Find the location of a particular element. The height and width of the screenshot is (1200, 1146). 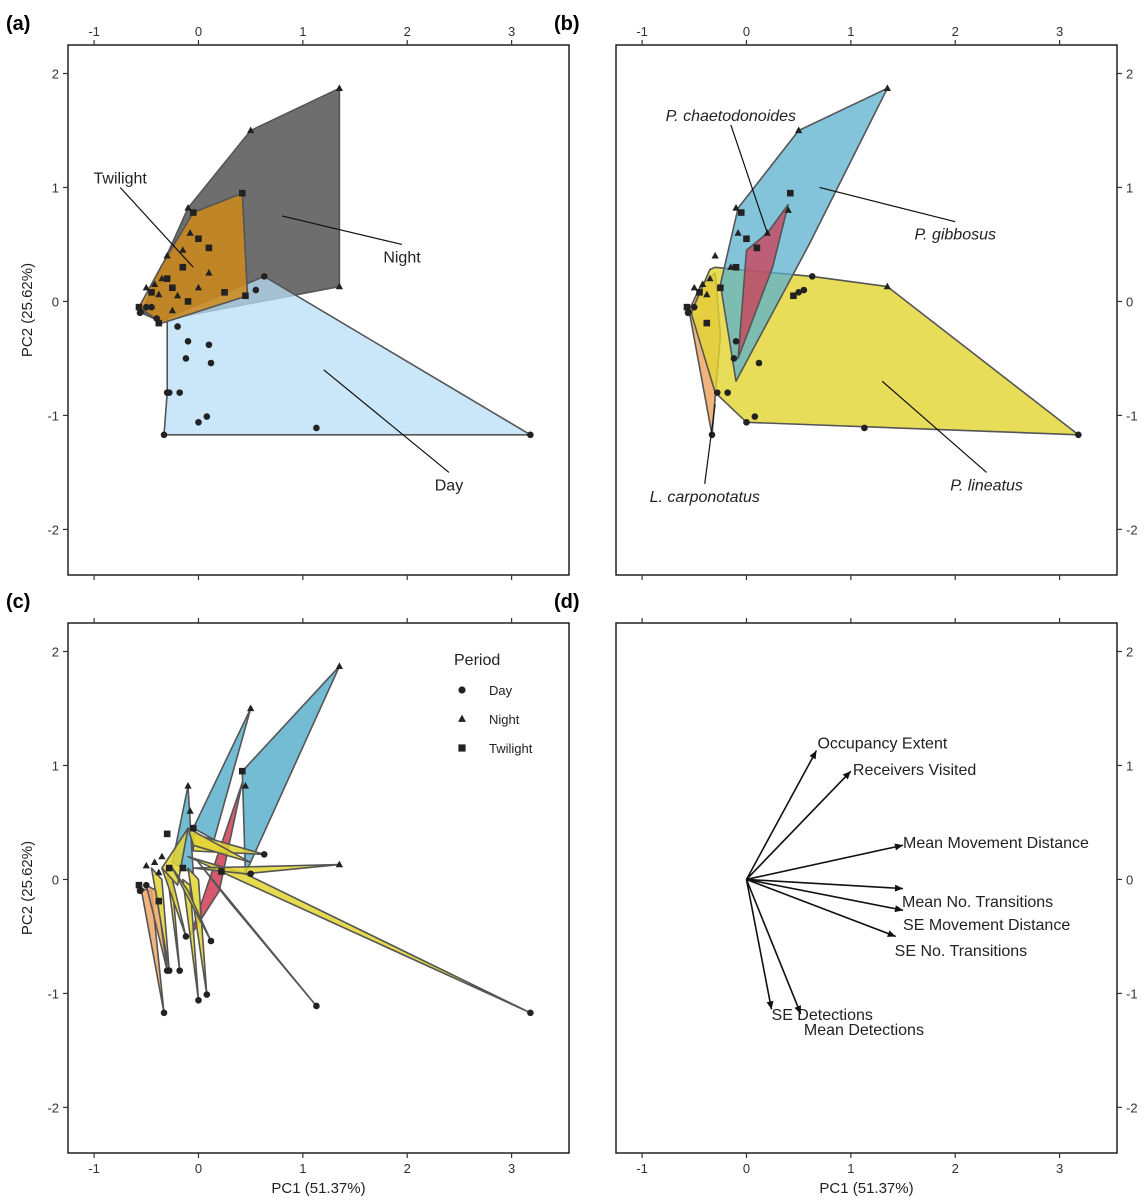

y-tick-label: -2 is located at coordinates (1132, 529).